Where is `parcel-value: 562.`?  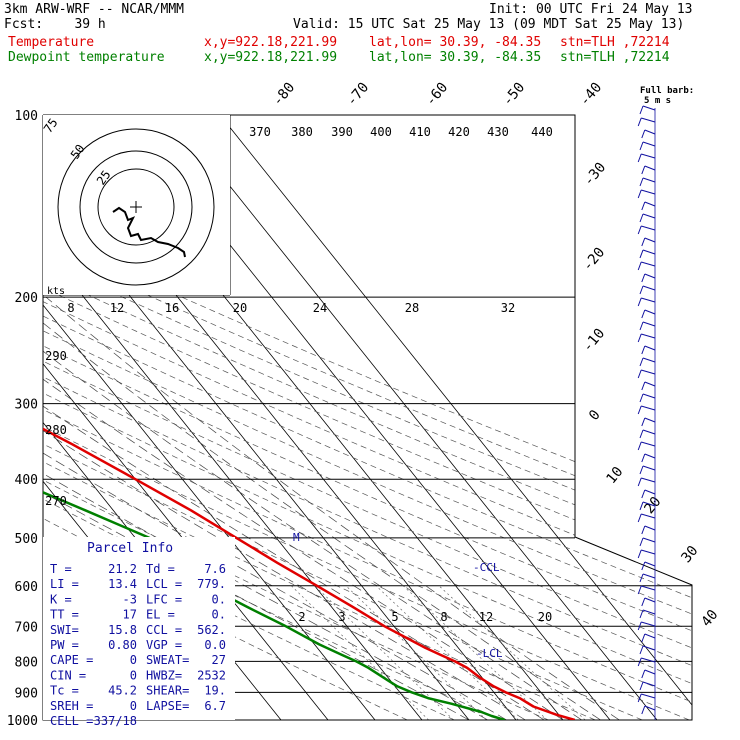 parcel-value: 562. is located at coordinates (211, 630).